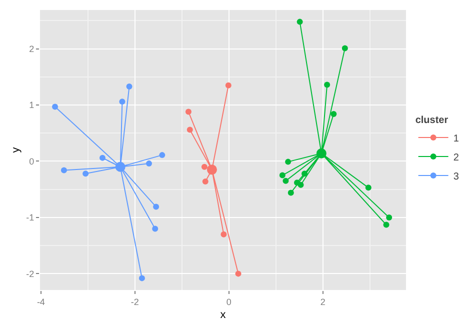  I want to click on x-tick-label: 2, so click(323, 301).